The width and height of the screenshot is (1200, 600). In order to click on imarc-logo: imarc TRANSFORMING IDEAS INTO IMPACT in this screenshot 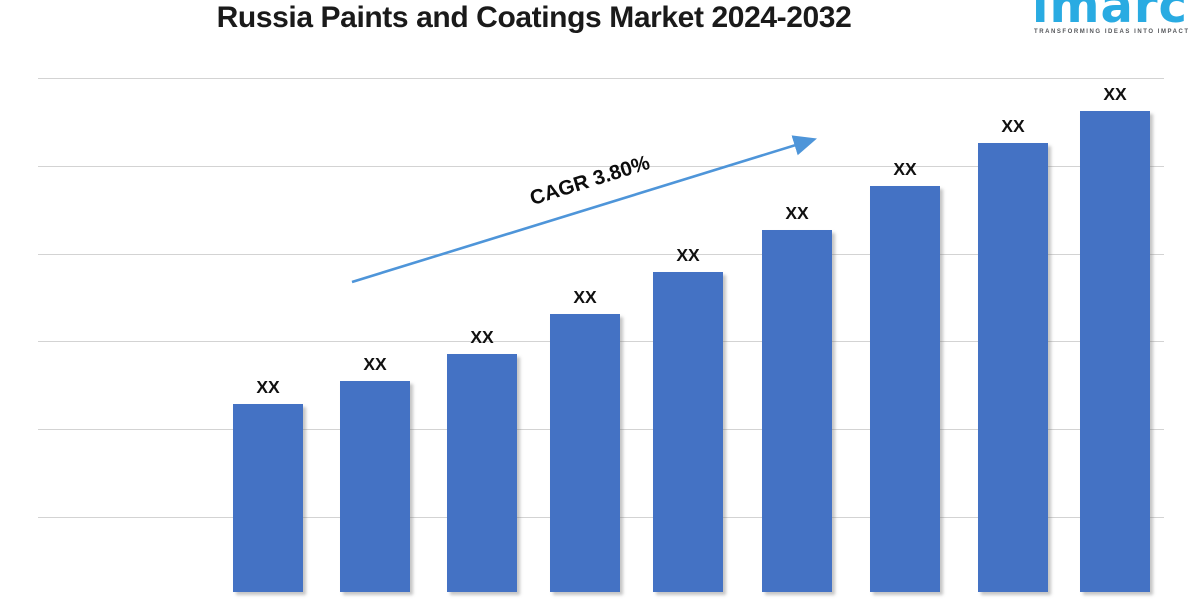, I will do `click(1115, 22)`.